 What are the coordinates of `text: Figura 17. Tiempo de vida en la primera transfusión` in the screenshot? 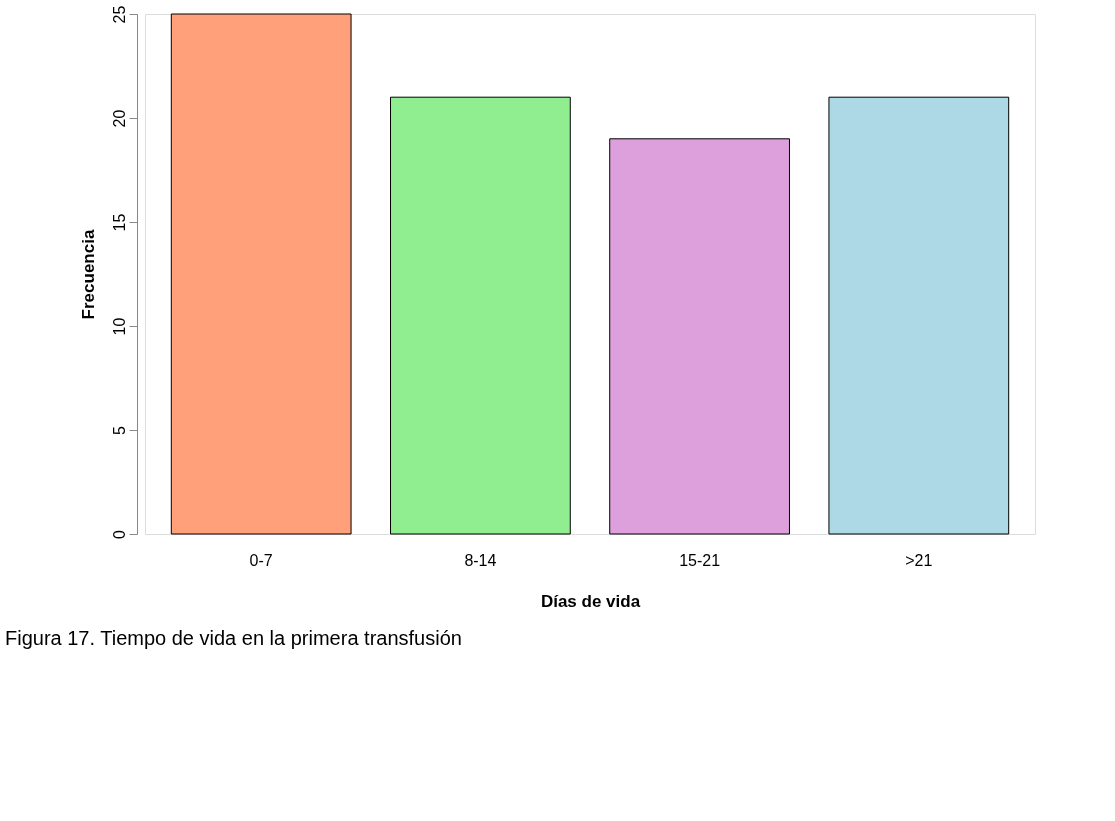 It's located at (233, 638).